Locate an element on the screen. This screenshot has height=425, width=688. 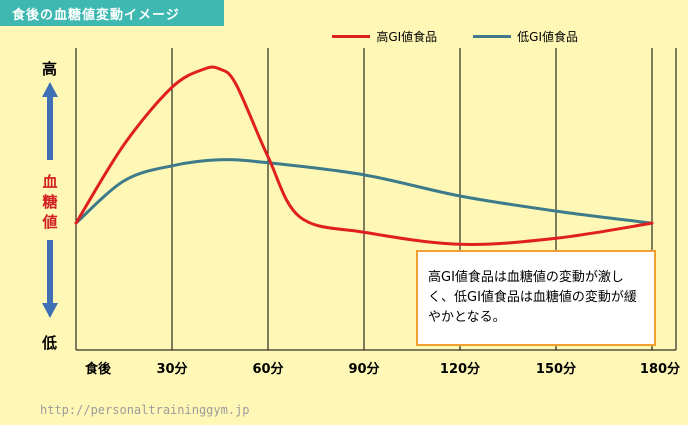
legend-label-high-gi: 高GI値食品 is located at coordinates (407, 37).